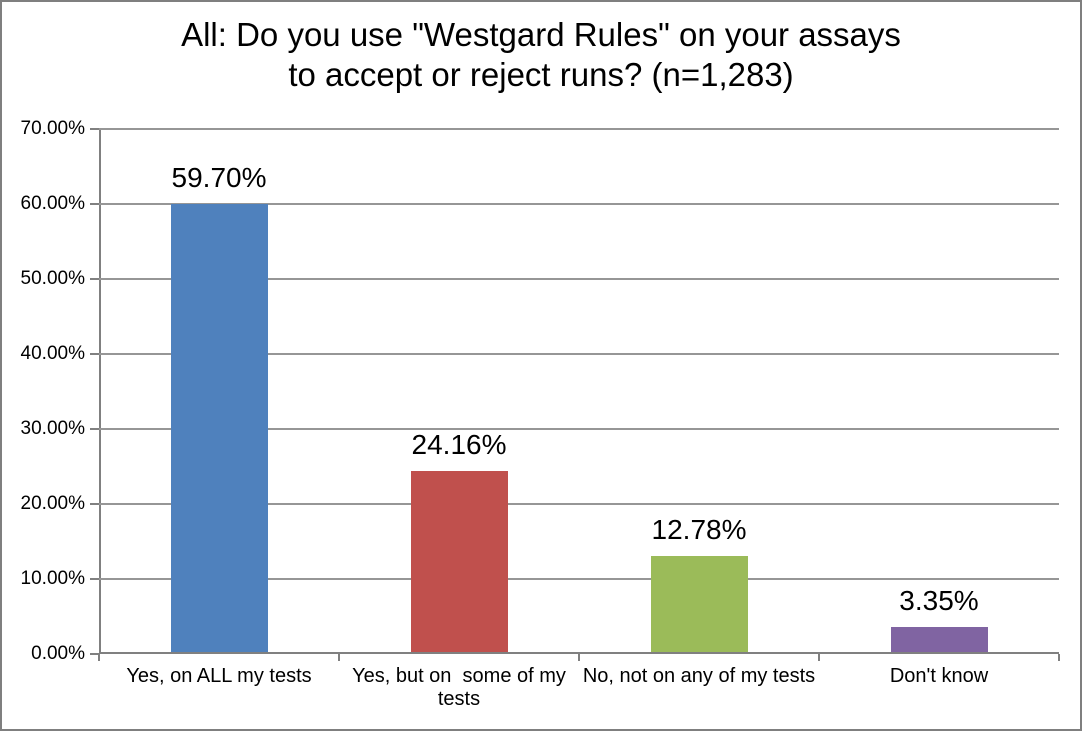 This screenshot has width=1082, height=731. Describe the element at coordinates (52, 578) in the screenshot. I see `y-axis-tick-label: 10.00%` at that location.